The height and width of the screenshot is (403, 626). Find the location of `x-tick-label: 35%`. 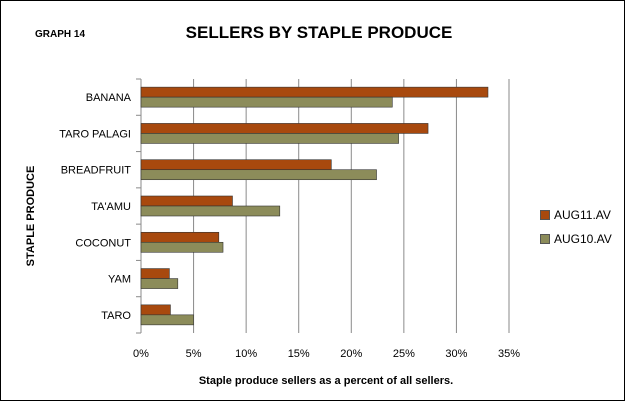

x-tick-label: 35% is located at coordinates (509, 354).